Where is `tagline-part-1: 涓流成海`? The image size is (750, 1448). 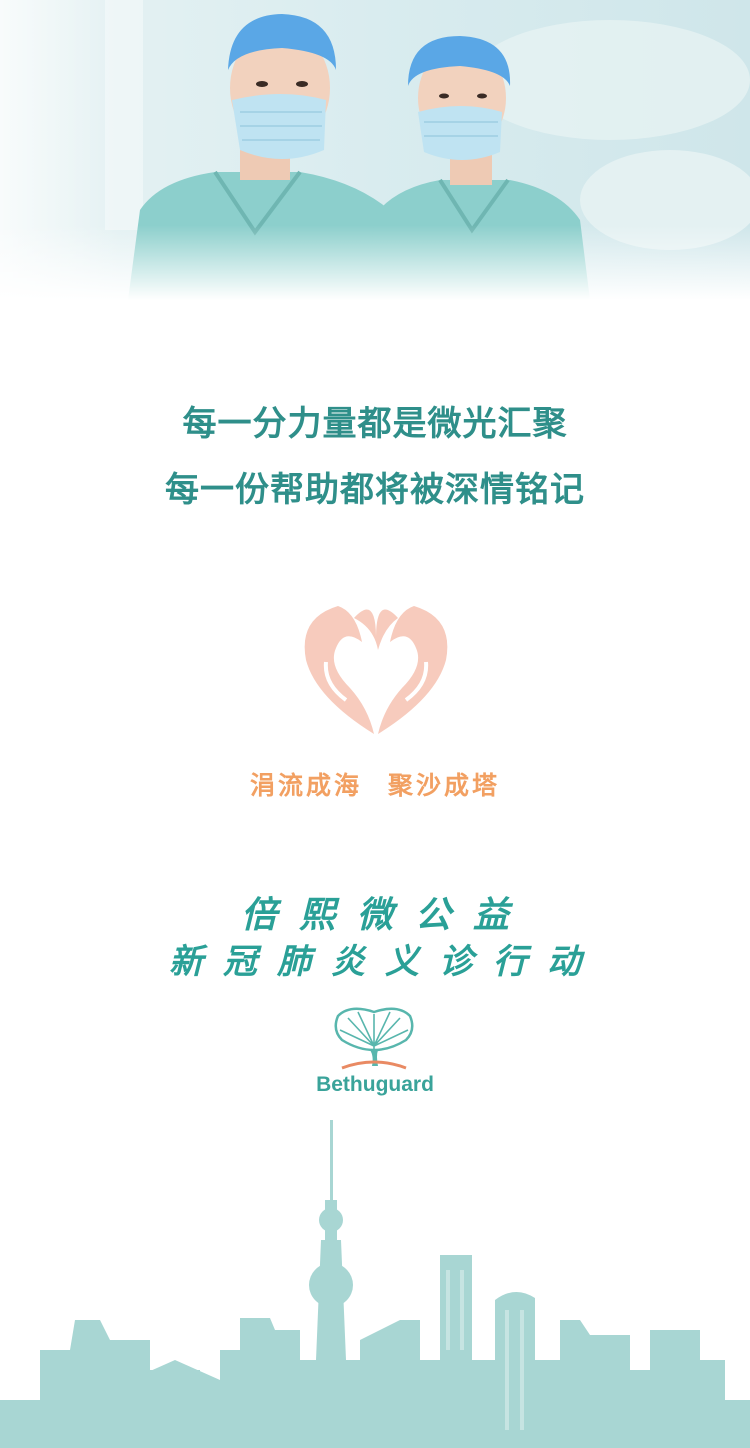
tagline-part-1: 涓流成海 is located at coordinates (305, 785).